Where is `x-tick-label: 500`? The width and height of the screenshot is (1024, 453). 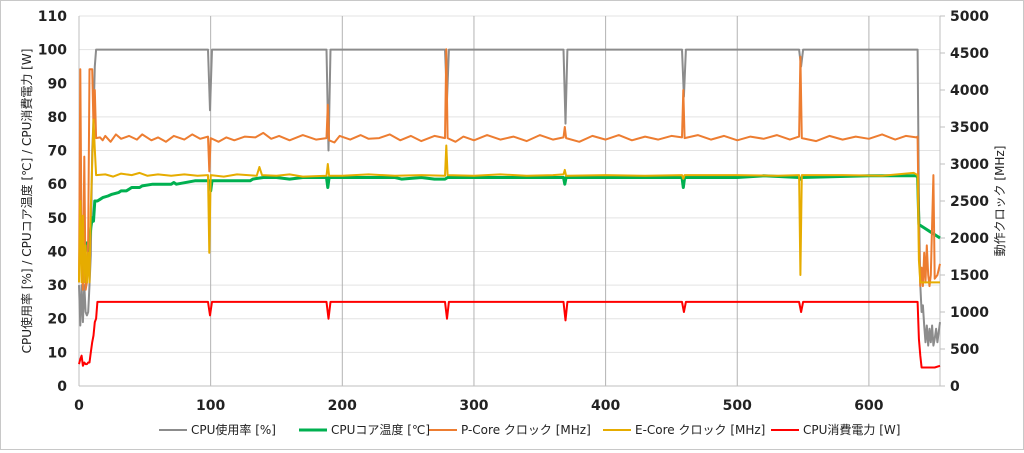
x-tick-label: 500 is located at coordinates (737, 406).